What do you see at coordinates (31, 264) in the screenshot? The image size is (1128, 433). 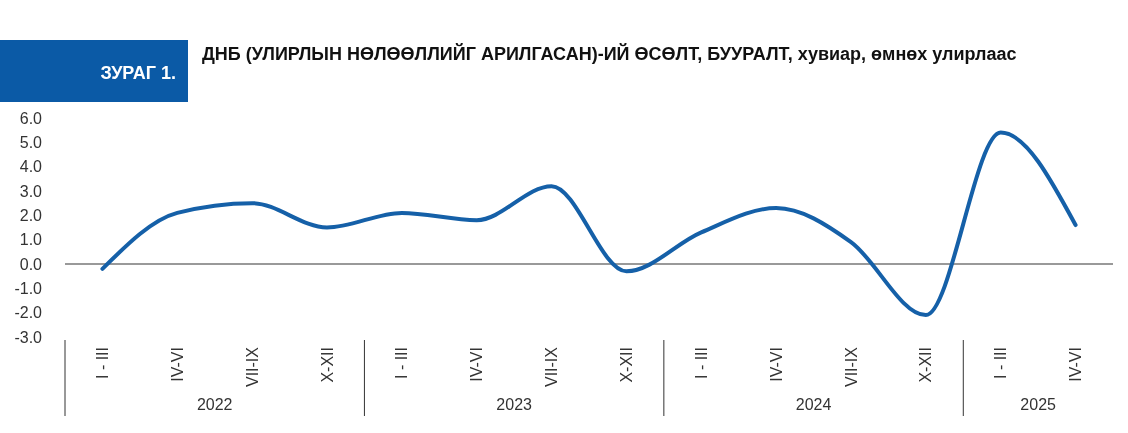 I see `y-tick-label: 0.0` at bounding box center [31, 264].